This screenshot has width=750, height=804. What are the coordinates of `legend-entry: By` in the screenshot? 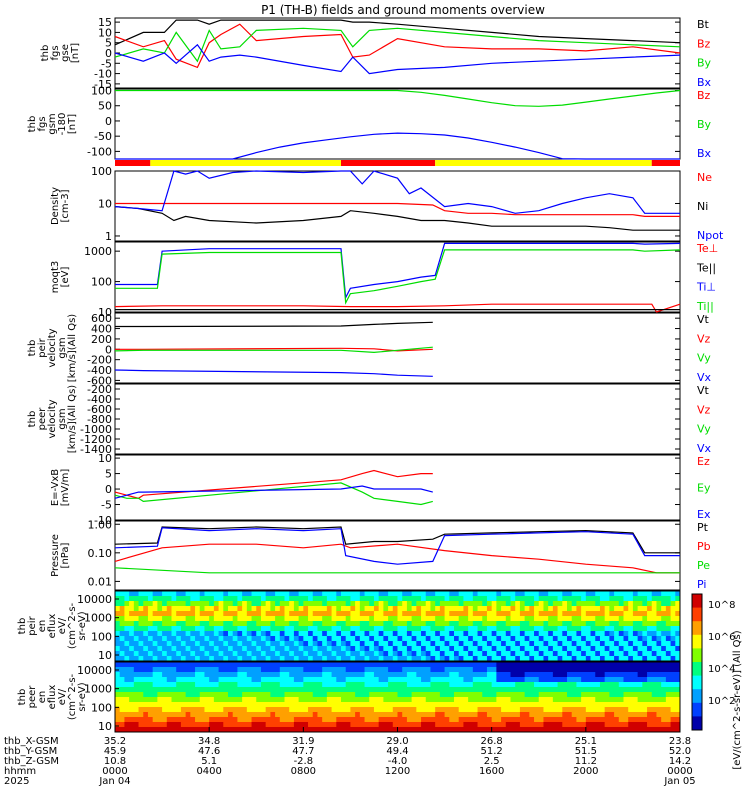 It's located at (704, 63).